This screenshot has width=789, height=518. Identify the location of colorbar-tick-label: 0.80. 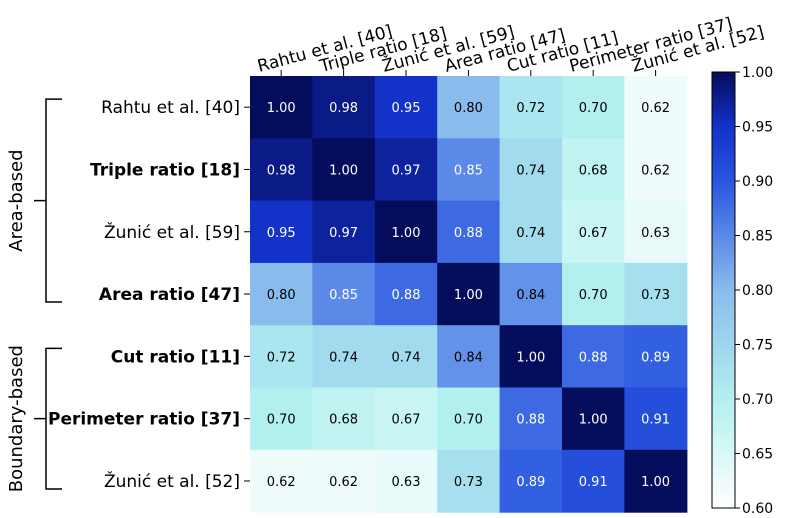
(757, 291).